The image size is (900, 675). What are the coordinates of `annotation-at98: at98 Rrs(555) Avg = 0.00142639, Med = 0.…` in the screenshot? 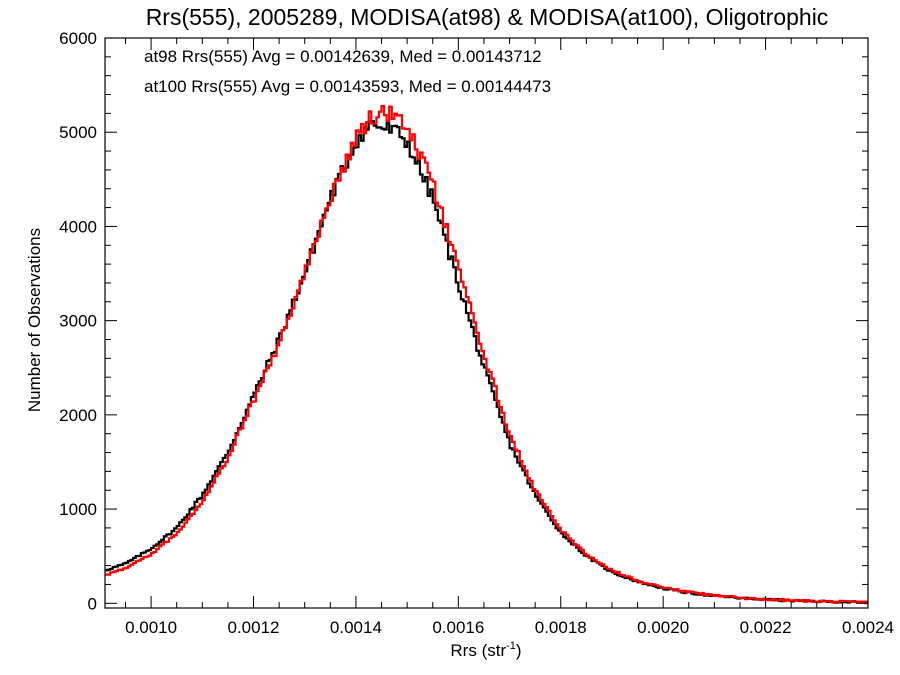 It's located at (343, 56).